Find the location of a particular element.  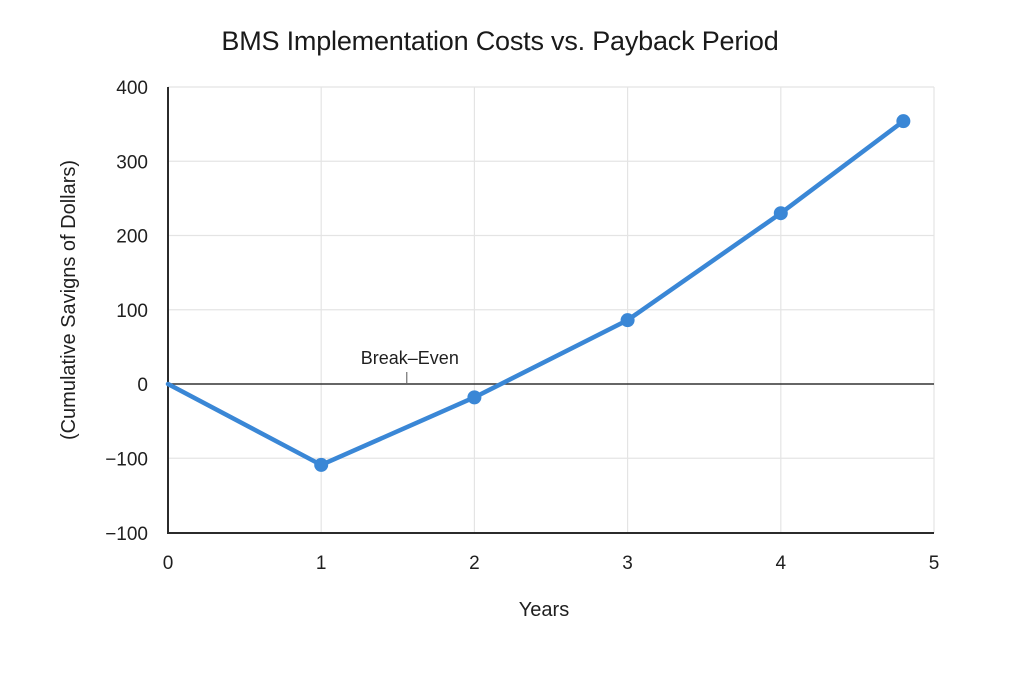

x-tick-label: 3 is located at coordinates (627, 563).